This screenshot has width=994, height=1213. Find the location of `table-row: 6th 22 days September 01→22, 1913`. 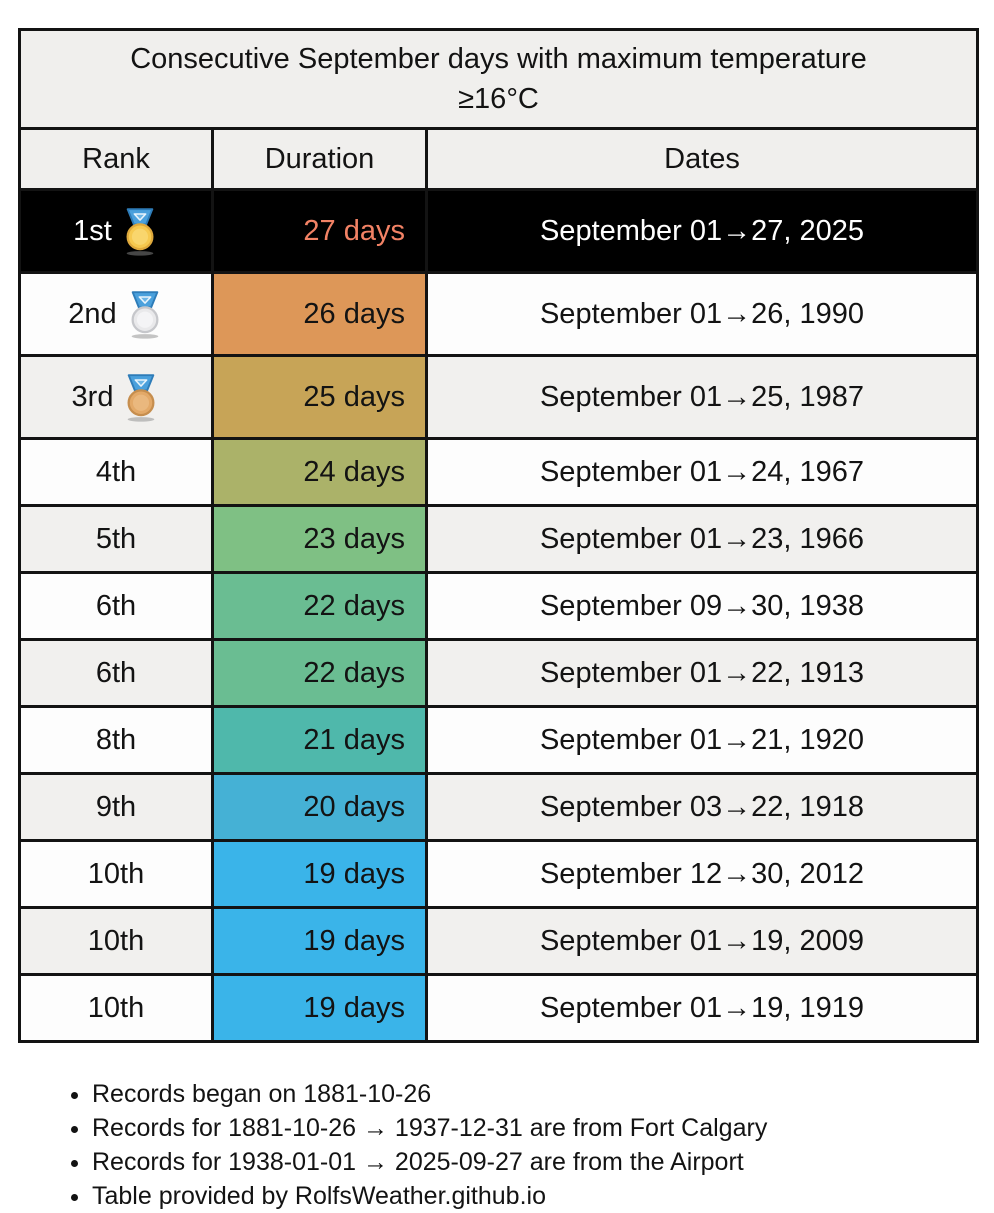

table-row: 6th 22 days September 01→22, 1913 is located at coordinates (499, 673).